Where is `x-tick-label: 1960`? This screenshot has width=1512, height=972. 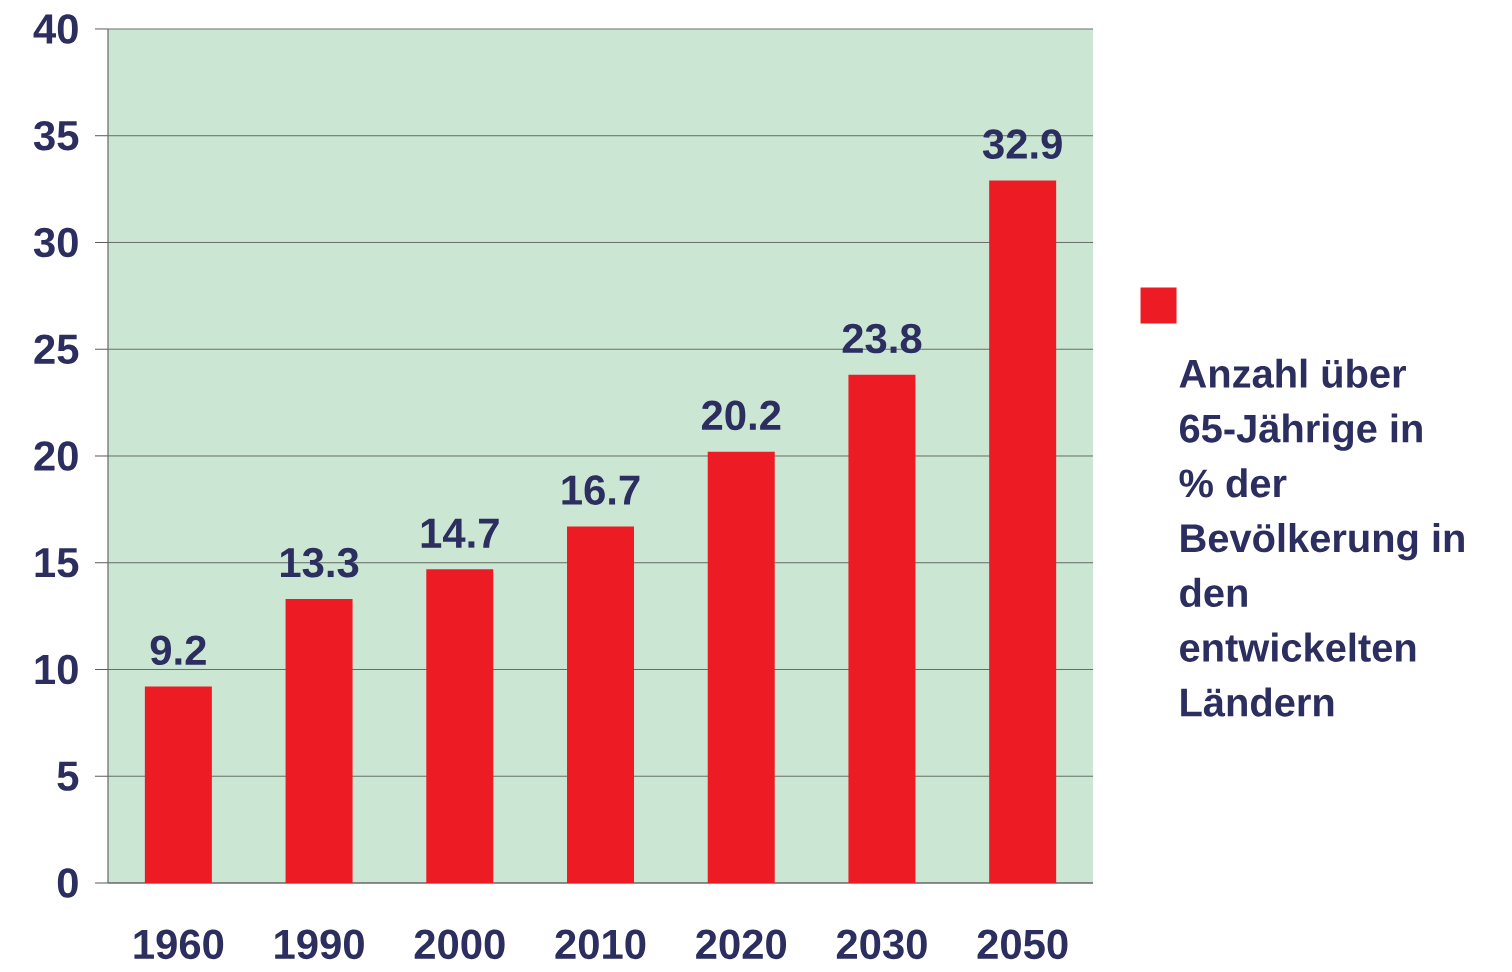 x-tick-label: 1960 is located at coordinates (179, 944).